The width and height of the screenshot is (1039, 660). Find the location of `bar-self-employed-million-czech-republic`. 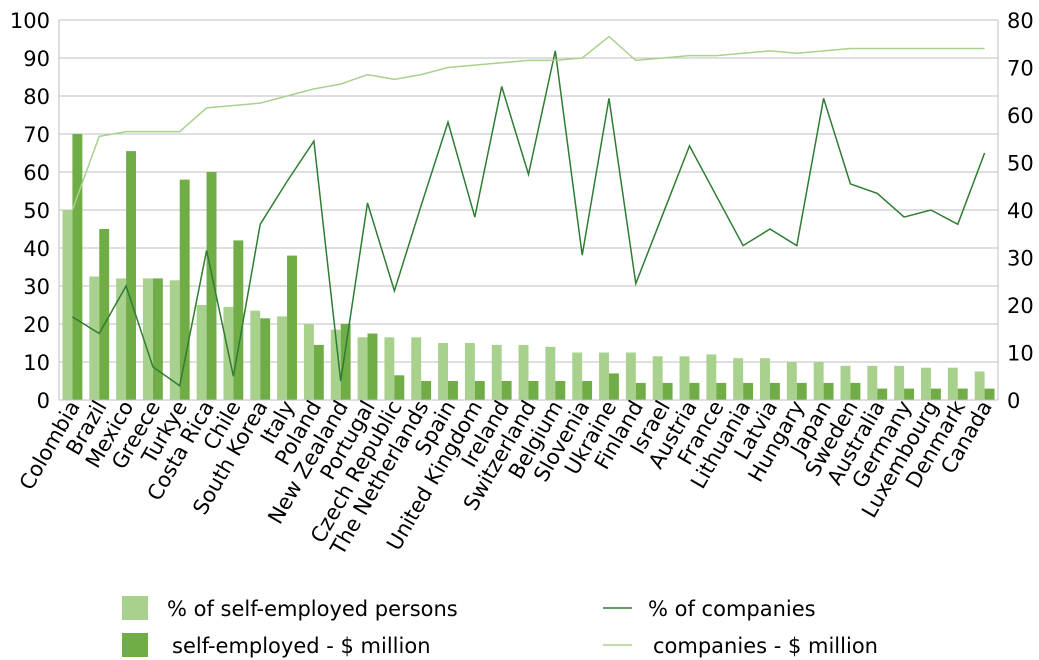

bar-self-employed-million-czech-republic is located at coordinates (399, 387).